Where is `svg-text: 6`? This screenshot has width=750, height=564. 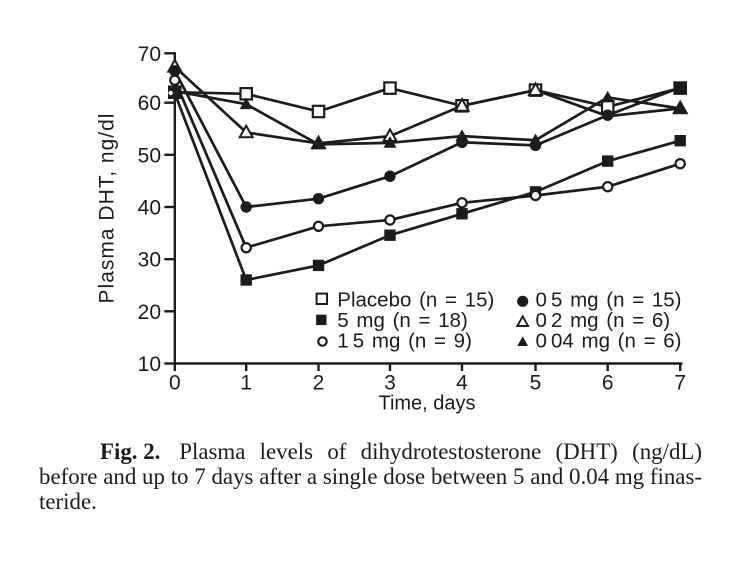 svg-text: 6 is located at coordinates (608, 383).